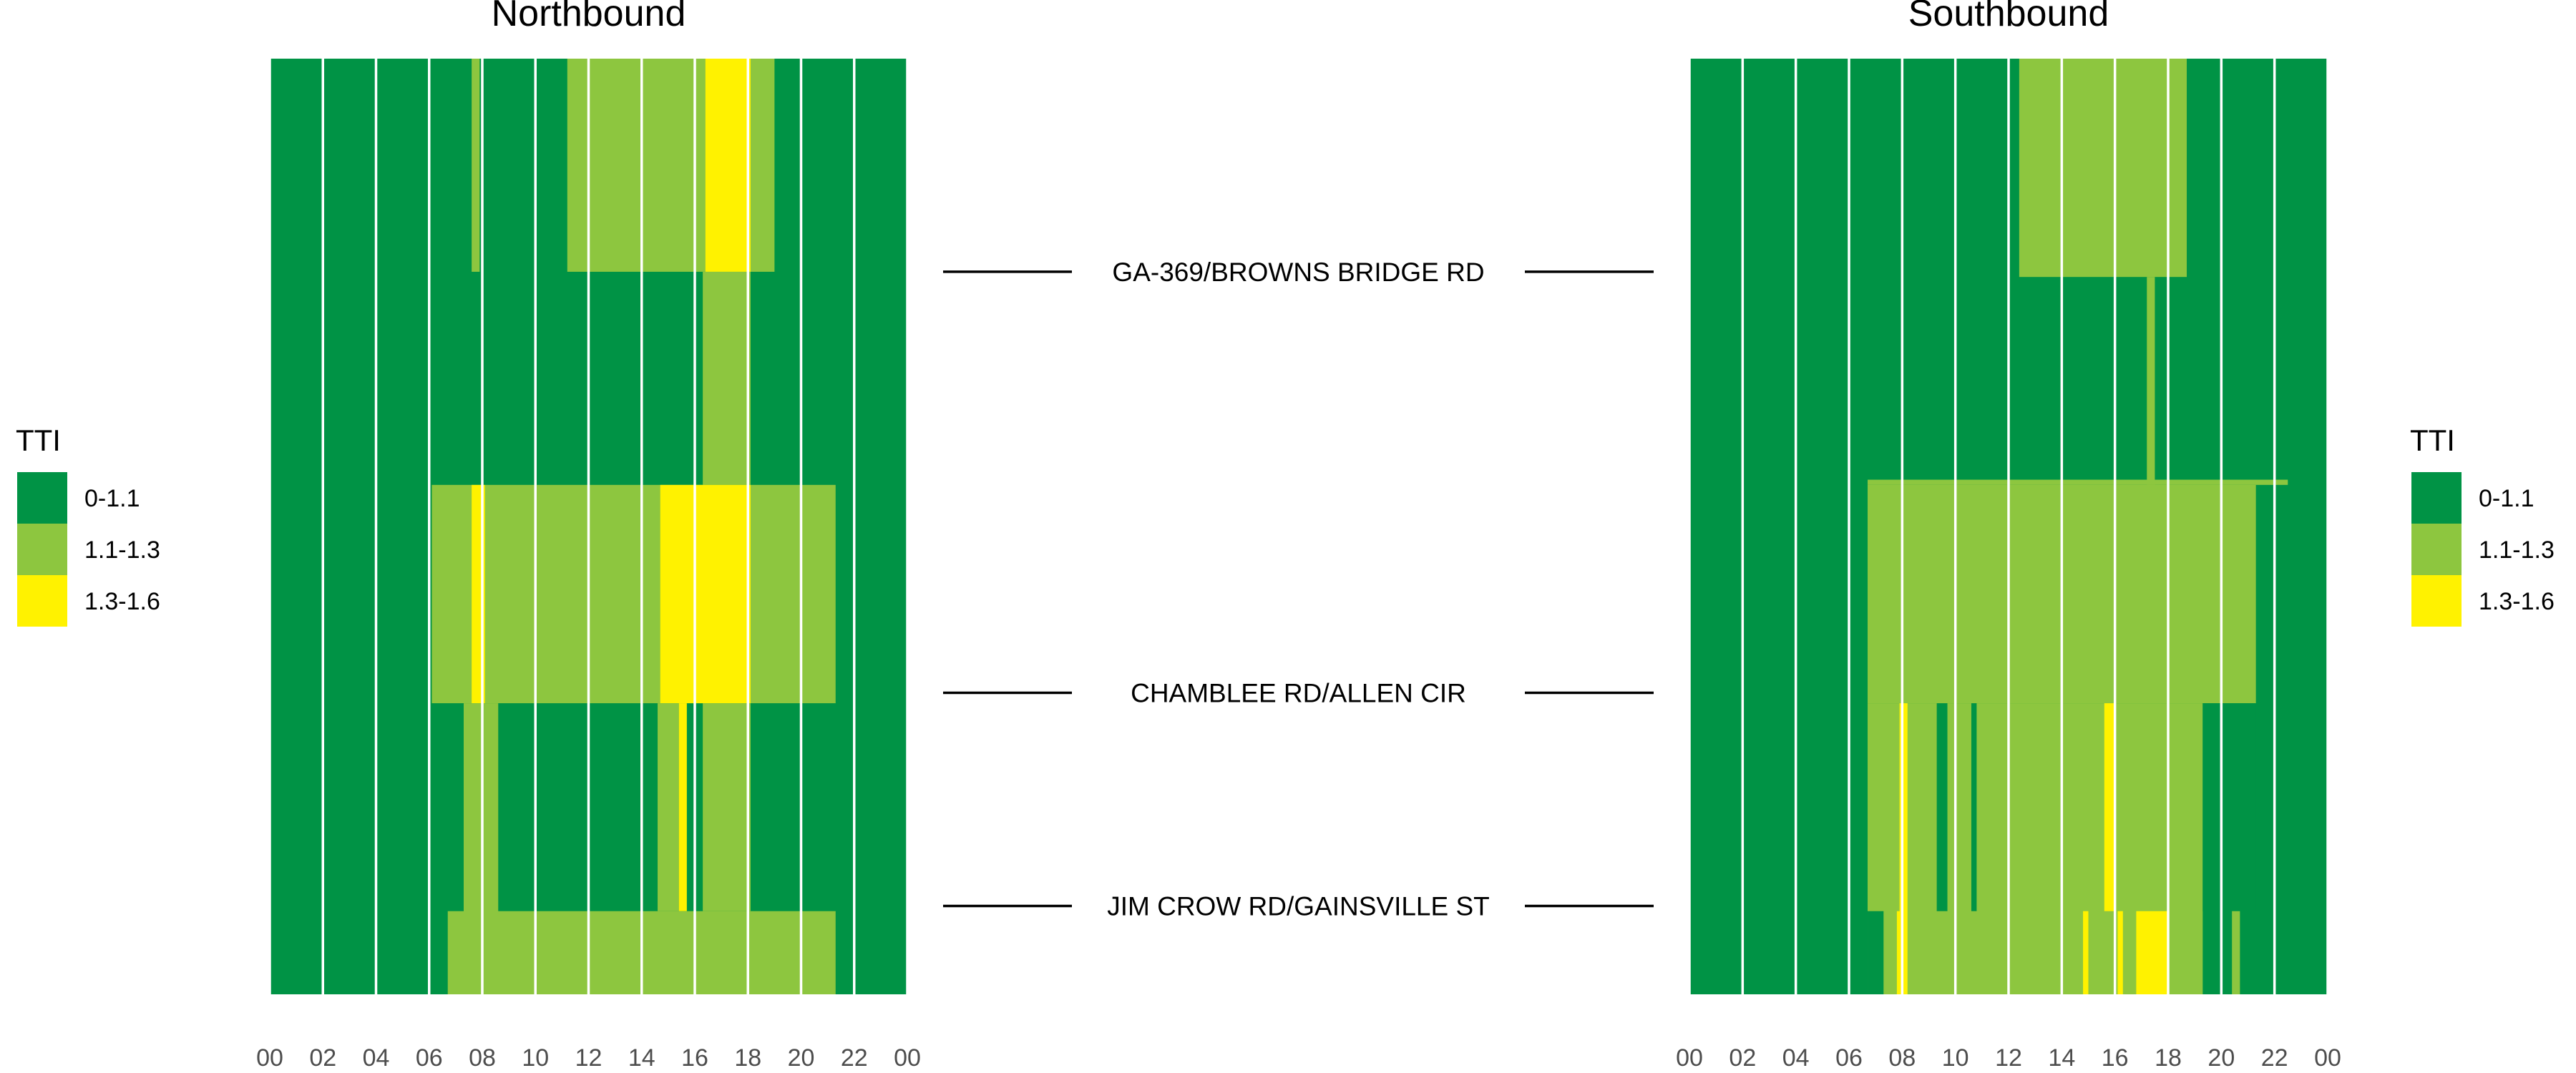  I want to click on segment-marker: CHAMBLEE RD/ALLEN CIR, so click(1298, 693).